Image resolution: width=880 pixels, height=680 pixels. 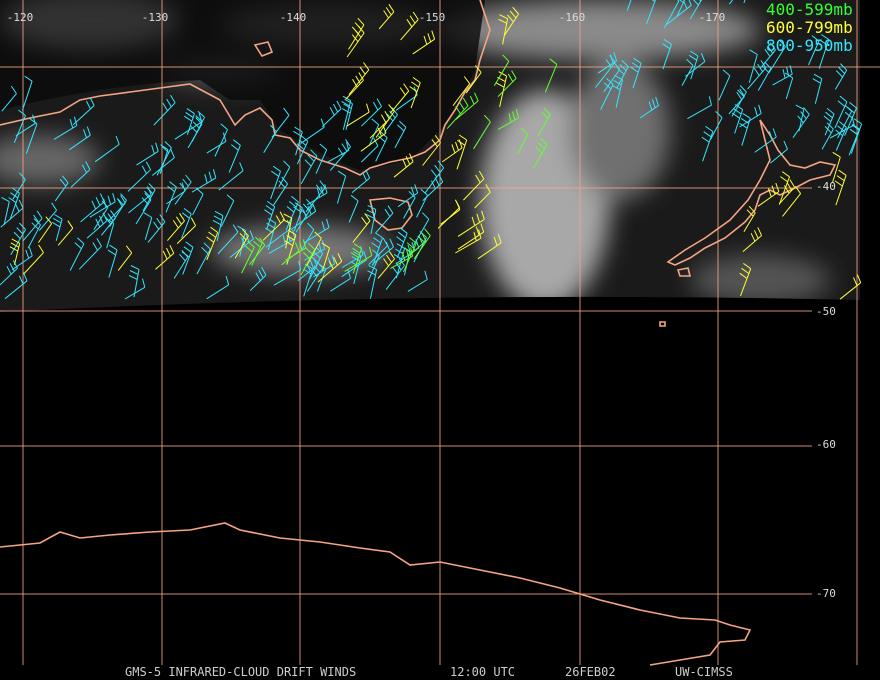 I want to click on legend-entry: 800-950mb, so click(x=809, y=45).